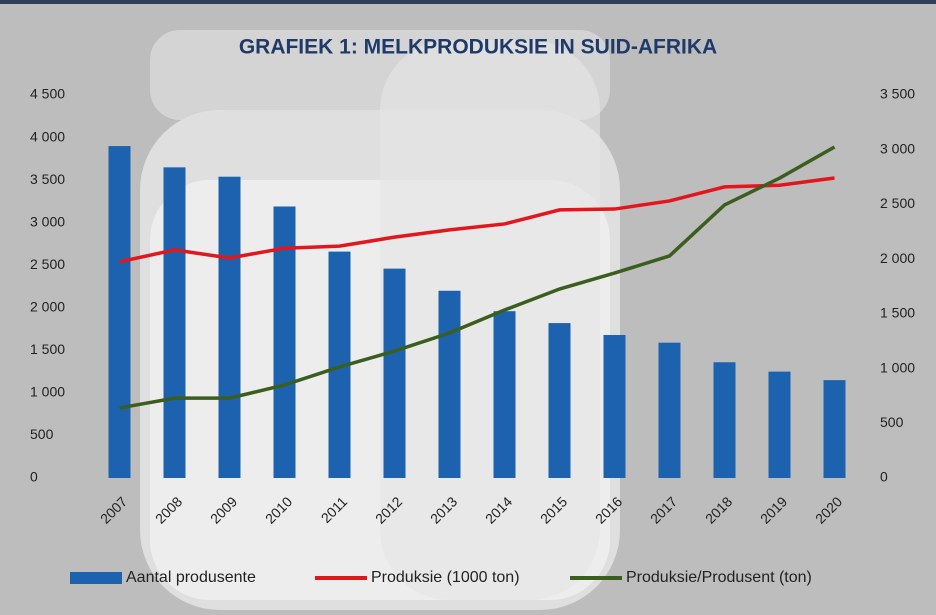  I want to click on y-tick-label: 0, so click(34, 477).